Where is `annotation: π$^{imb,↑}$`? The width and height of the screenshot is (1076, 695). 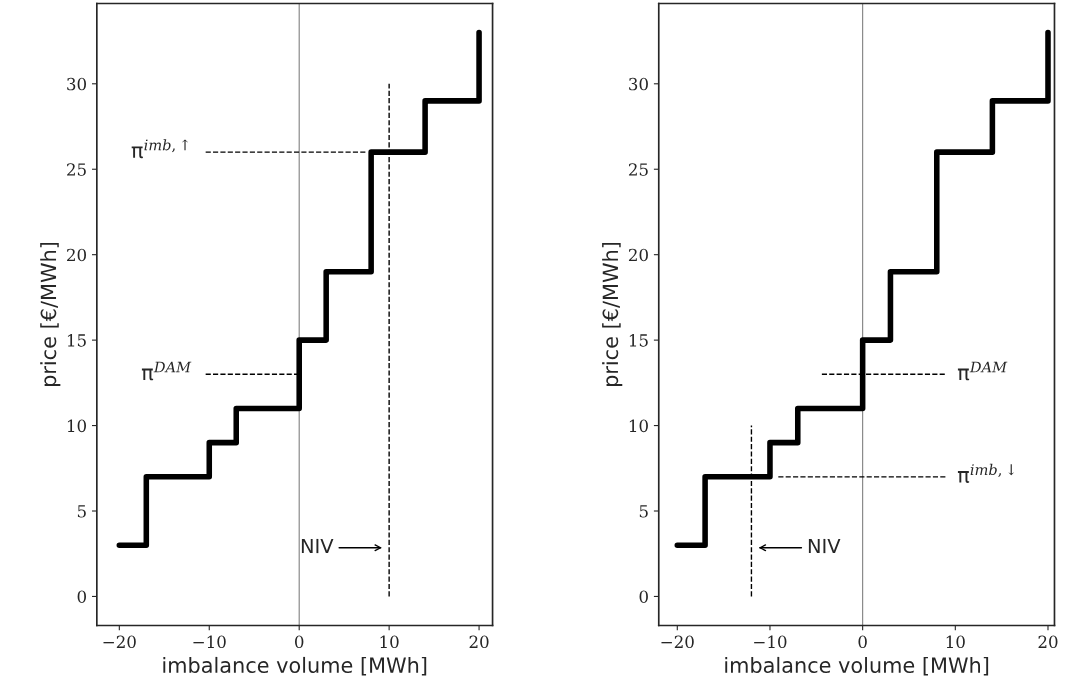
annotation: π$^{imb,↑}$ is located at coordinates (159, 149).